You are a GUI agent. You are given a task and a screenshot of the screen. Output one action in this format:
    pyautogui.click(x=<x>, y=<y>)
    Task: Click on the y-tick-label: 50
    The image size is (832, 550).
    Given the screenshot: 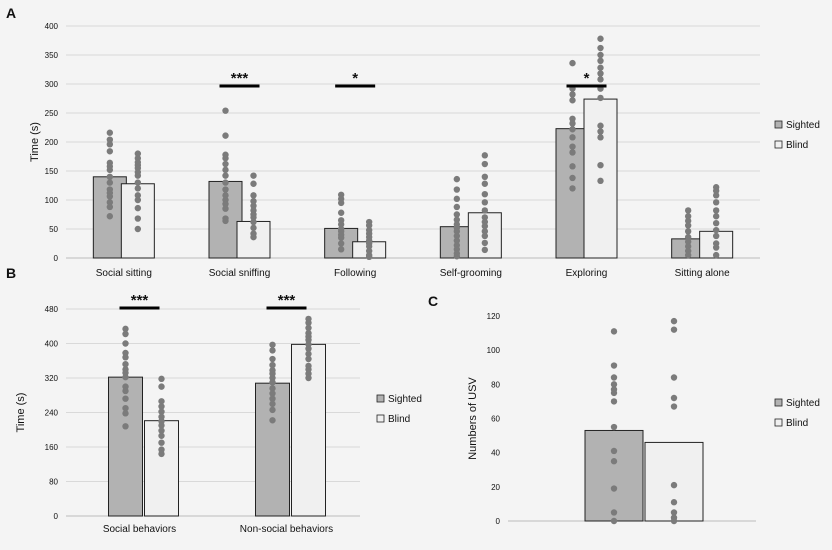 What is the action you would take?
    pyautogui.click(x=53, y=229)
    